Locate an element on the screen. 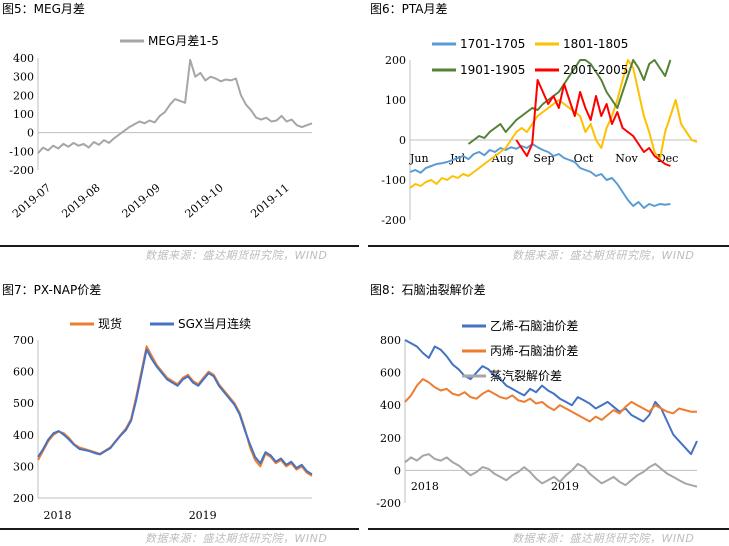  figure-6-source: 数据来源：盛达期货研究院，WIND is located at coordinates (603, 255).